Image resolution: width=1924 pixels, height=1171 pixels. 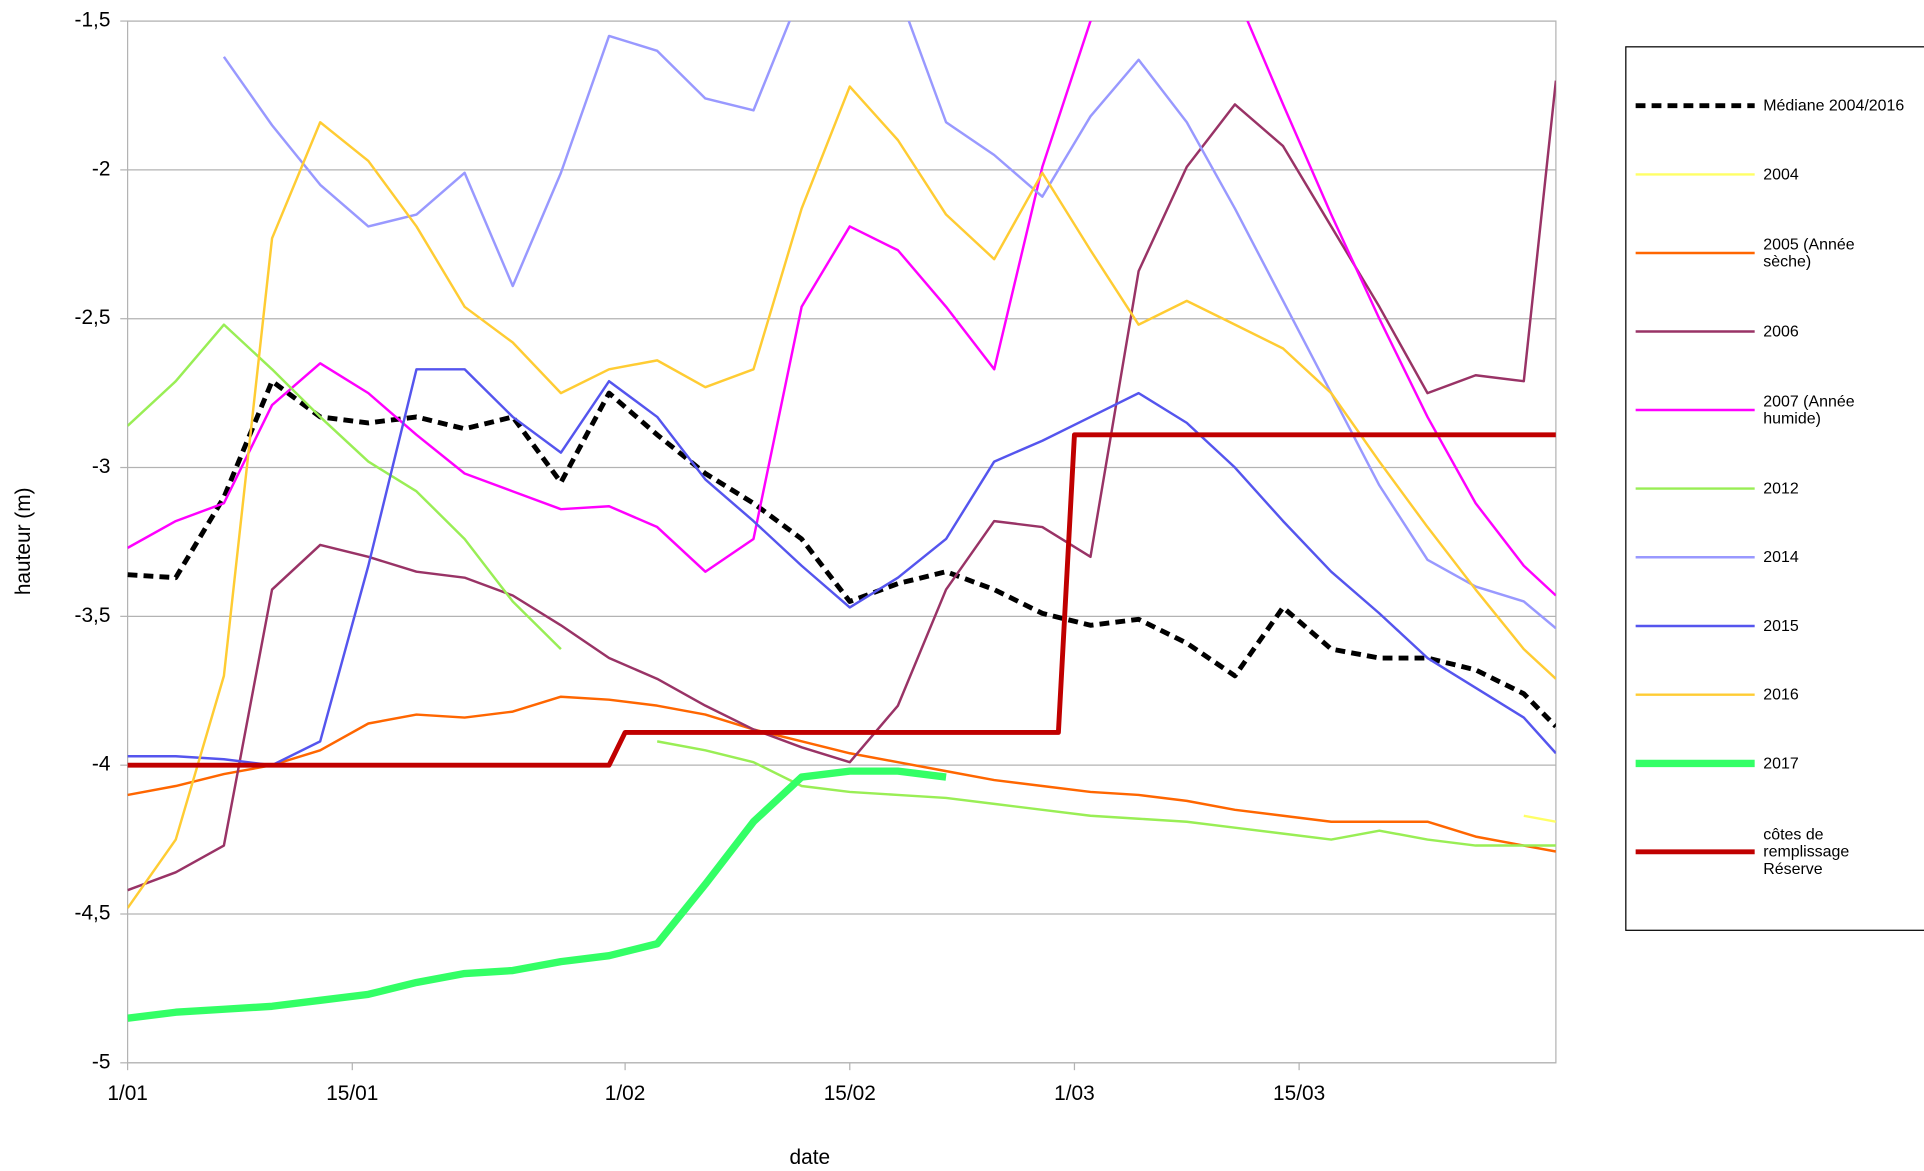 What do you see at coordinates (23, 541) in the screenshot?
I see `y-axis-title: hauteur (m)` at bounding box center [23, 541].